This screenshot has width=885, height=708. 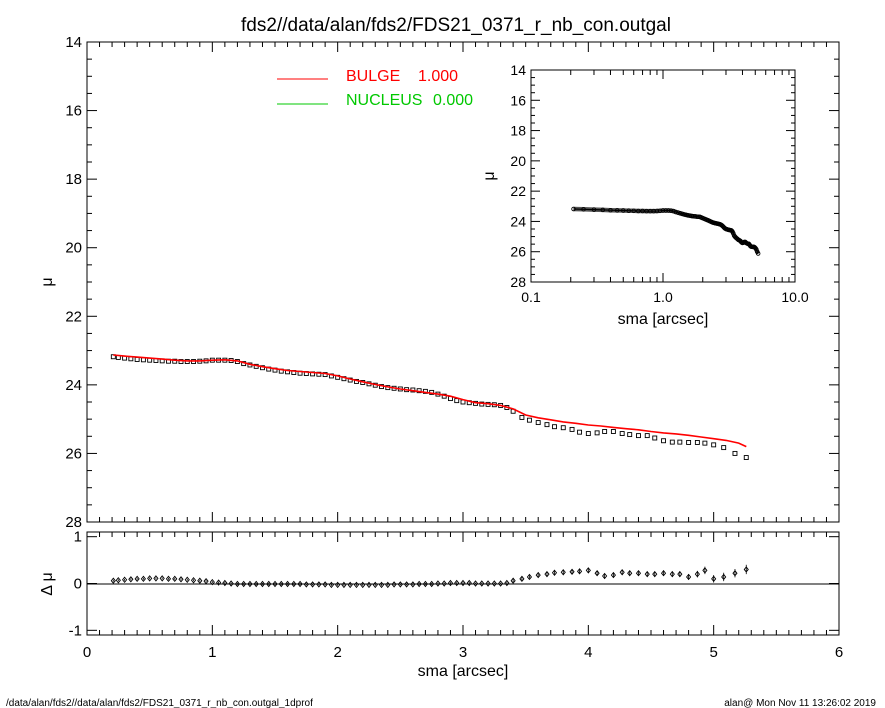 I want to click on inset-data-series, so click(x=666, y=231).